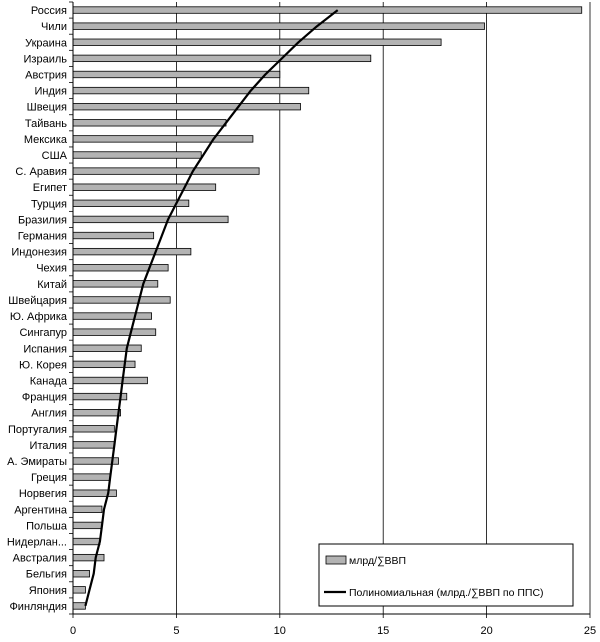 Image resolution: width=600 pixels, height=642 pixels. I want to click on category-label: Чили, so click(54, 27).